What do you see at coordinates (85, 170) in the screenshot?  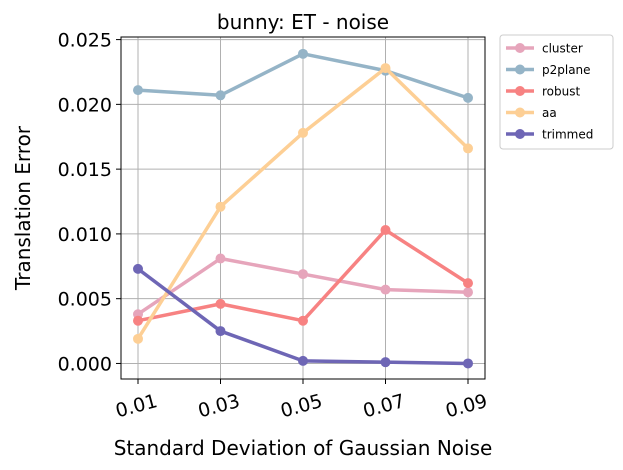 I see `y-tick-label: 0.015` at bounding box center [85, 170].